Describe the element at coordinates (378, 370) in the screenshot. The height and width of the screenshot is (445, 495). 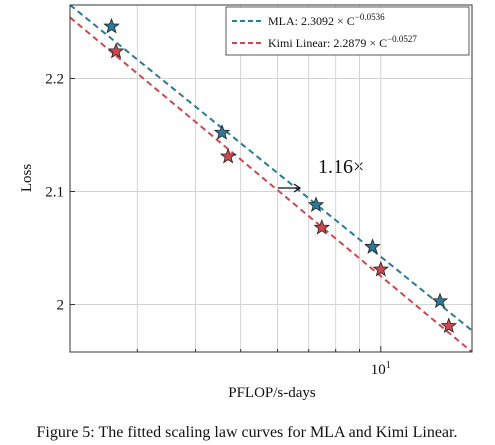
I see `x-tick-base: 10` at that location.